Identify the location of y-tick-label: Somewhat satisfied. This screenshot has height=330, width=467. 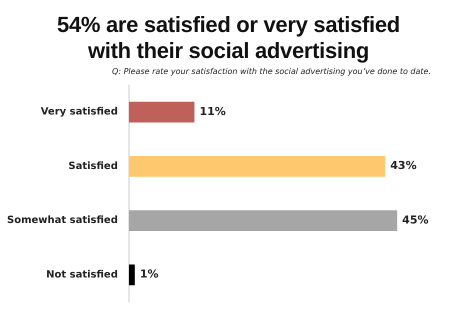
(62, 220).